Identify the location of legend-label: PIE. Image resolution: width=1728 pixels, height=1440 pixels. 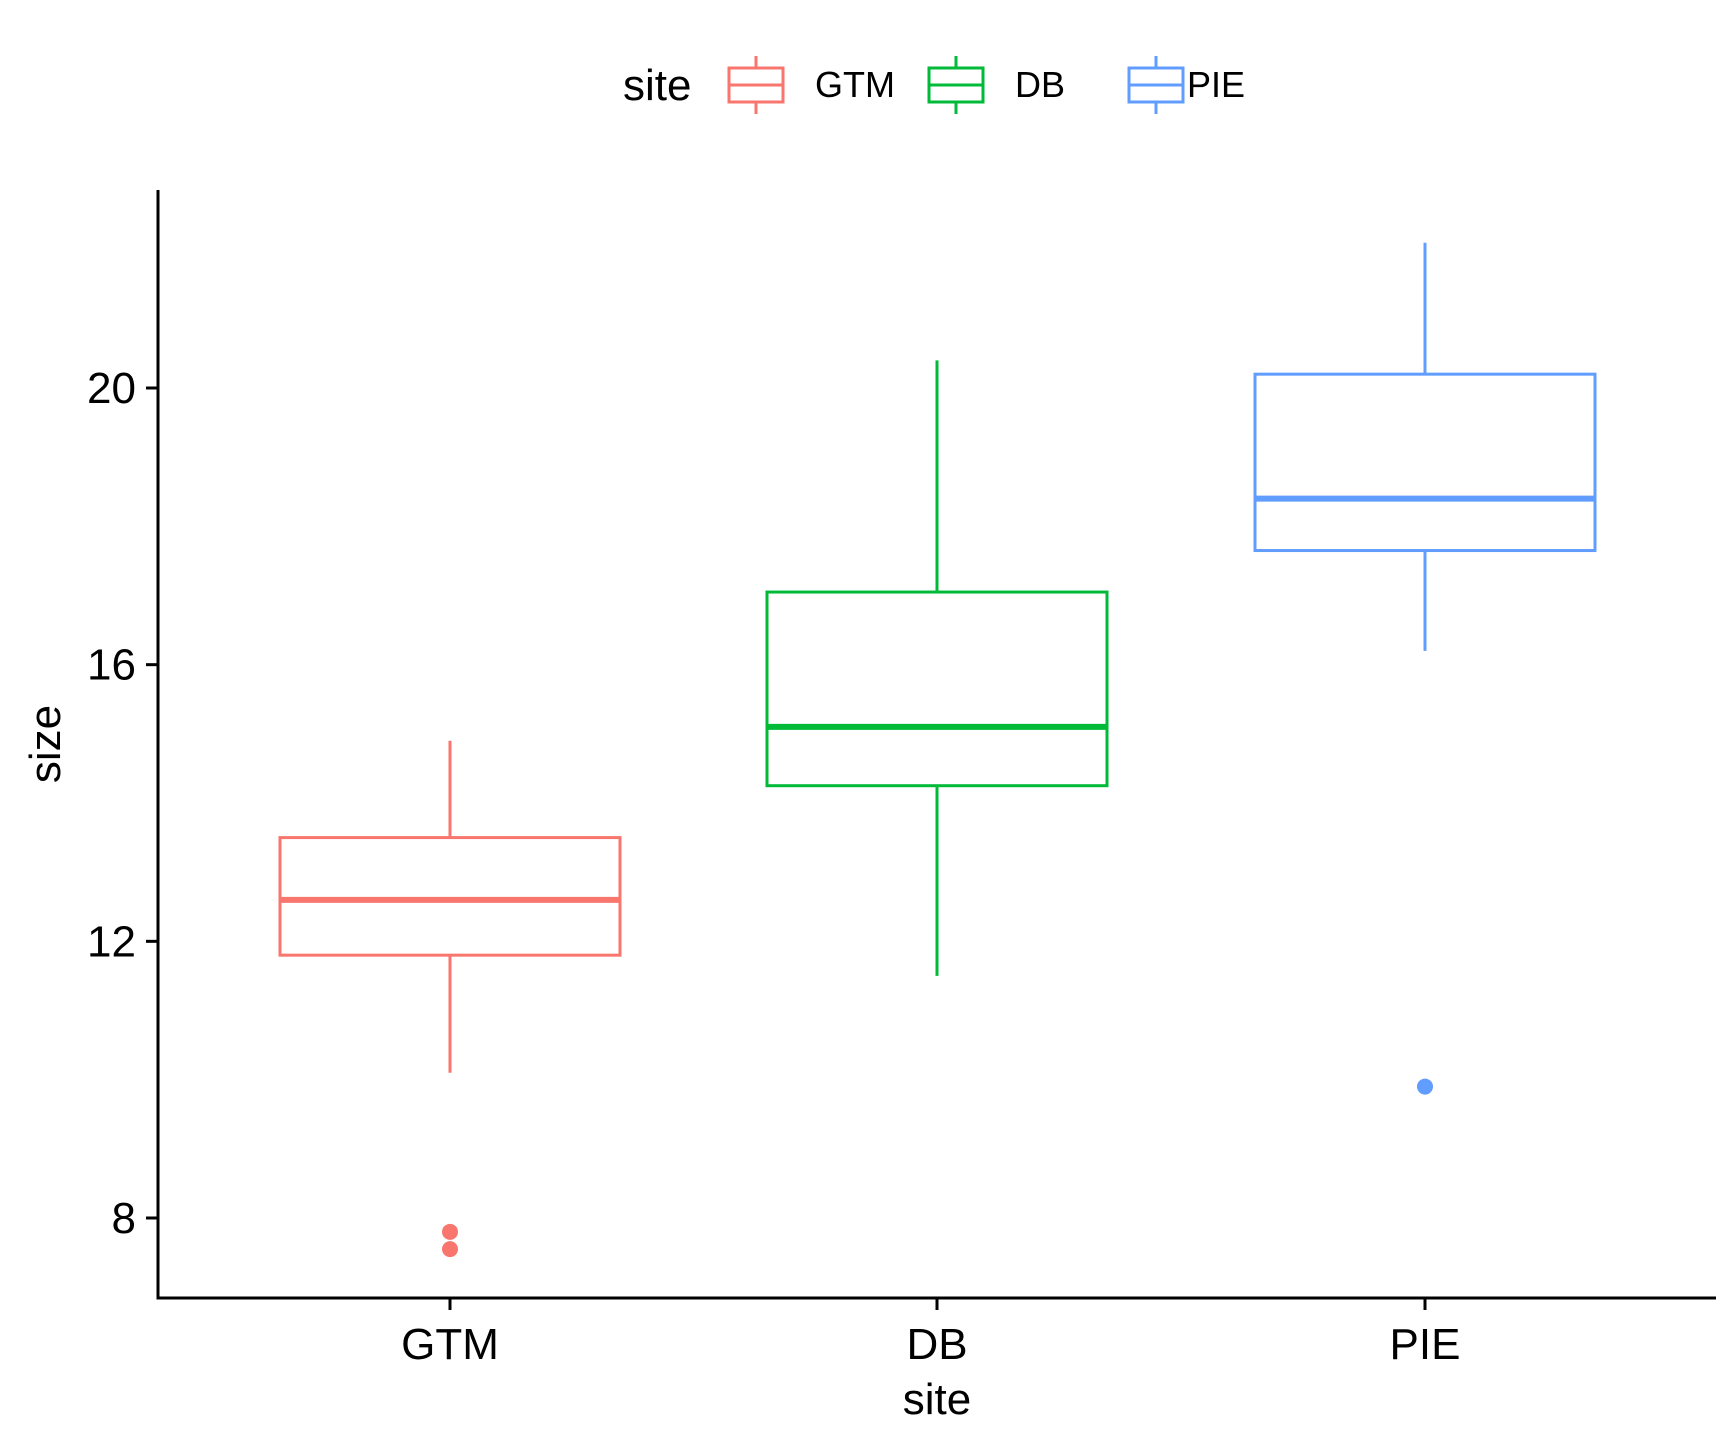
(1216, 84).